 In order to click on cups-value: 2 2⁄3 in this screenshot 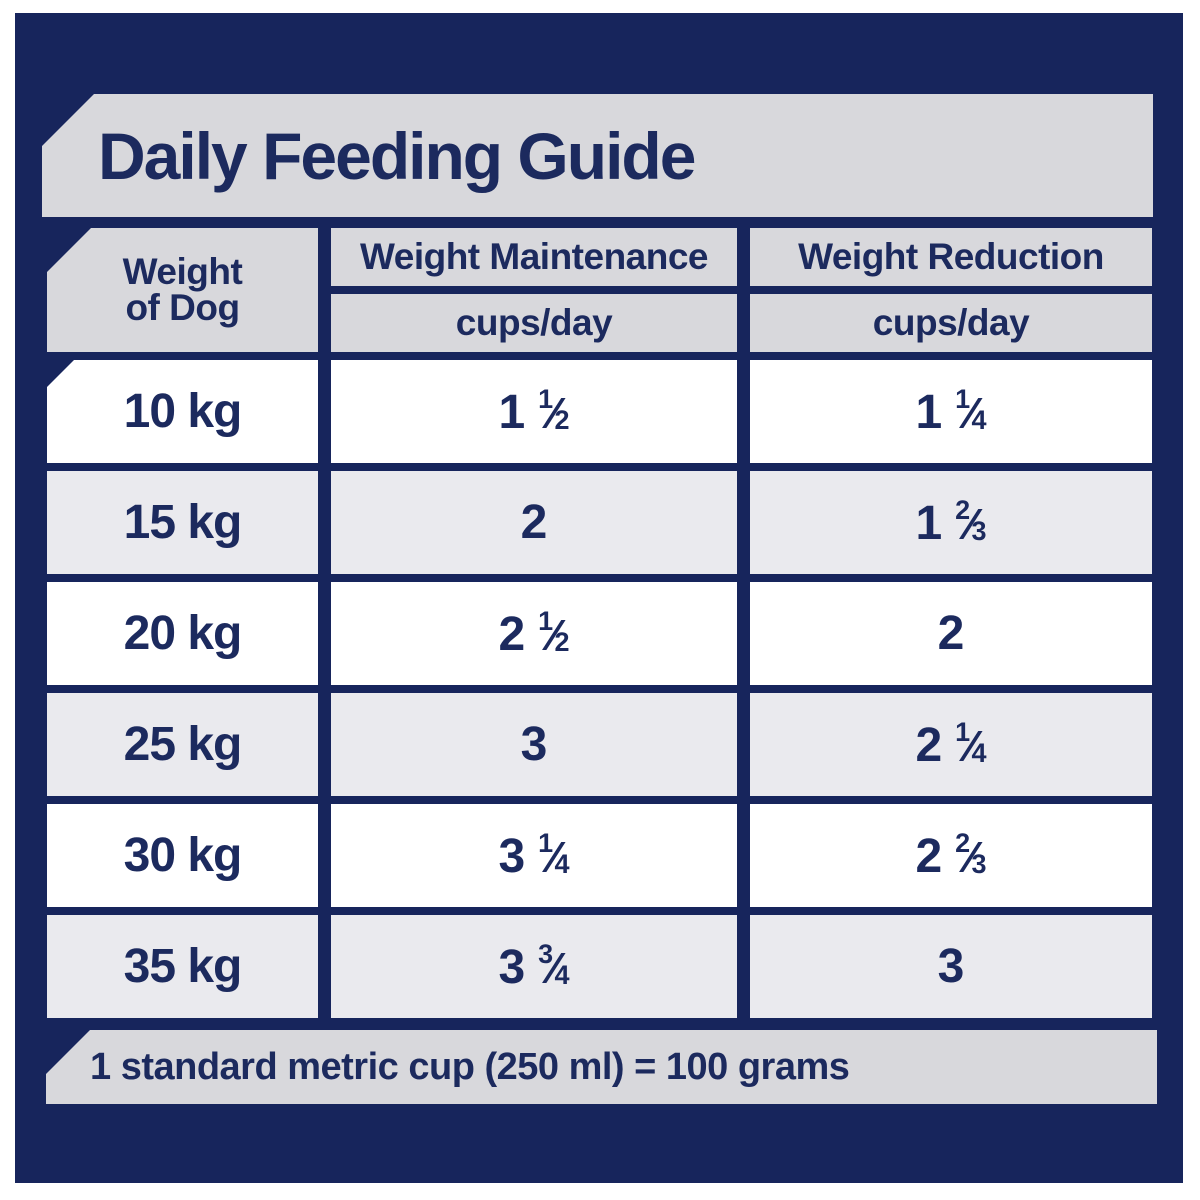, I will do `click(950, 855)`.